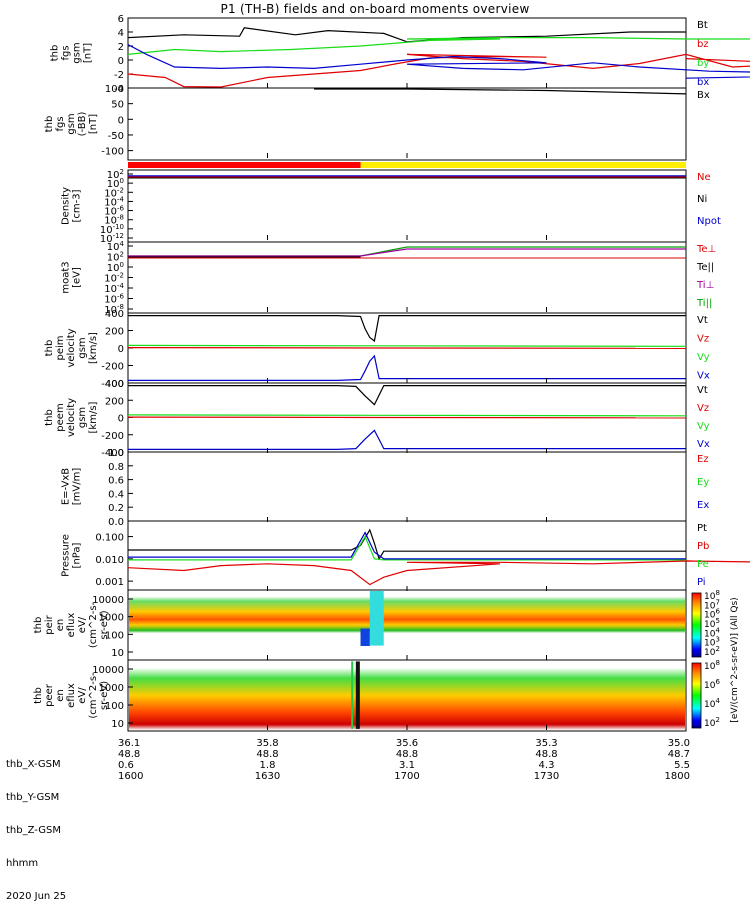 This screenshot has width=750, height=913. What do you see at coordinates (407, 625) in the screenshot?
I see `panel-peir_en_eflux` at bounding box center [407, 625].